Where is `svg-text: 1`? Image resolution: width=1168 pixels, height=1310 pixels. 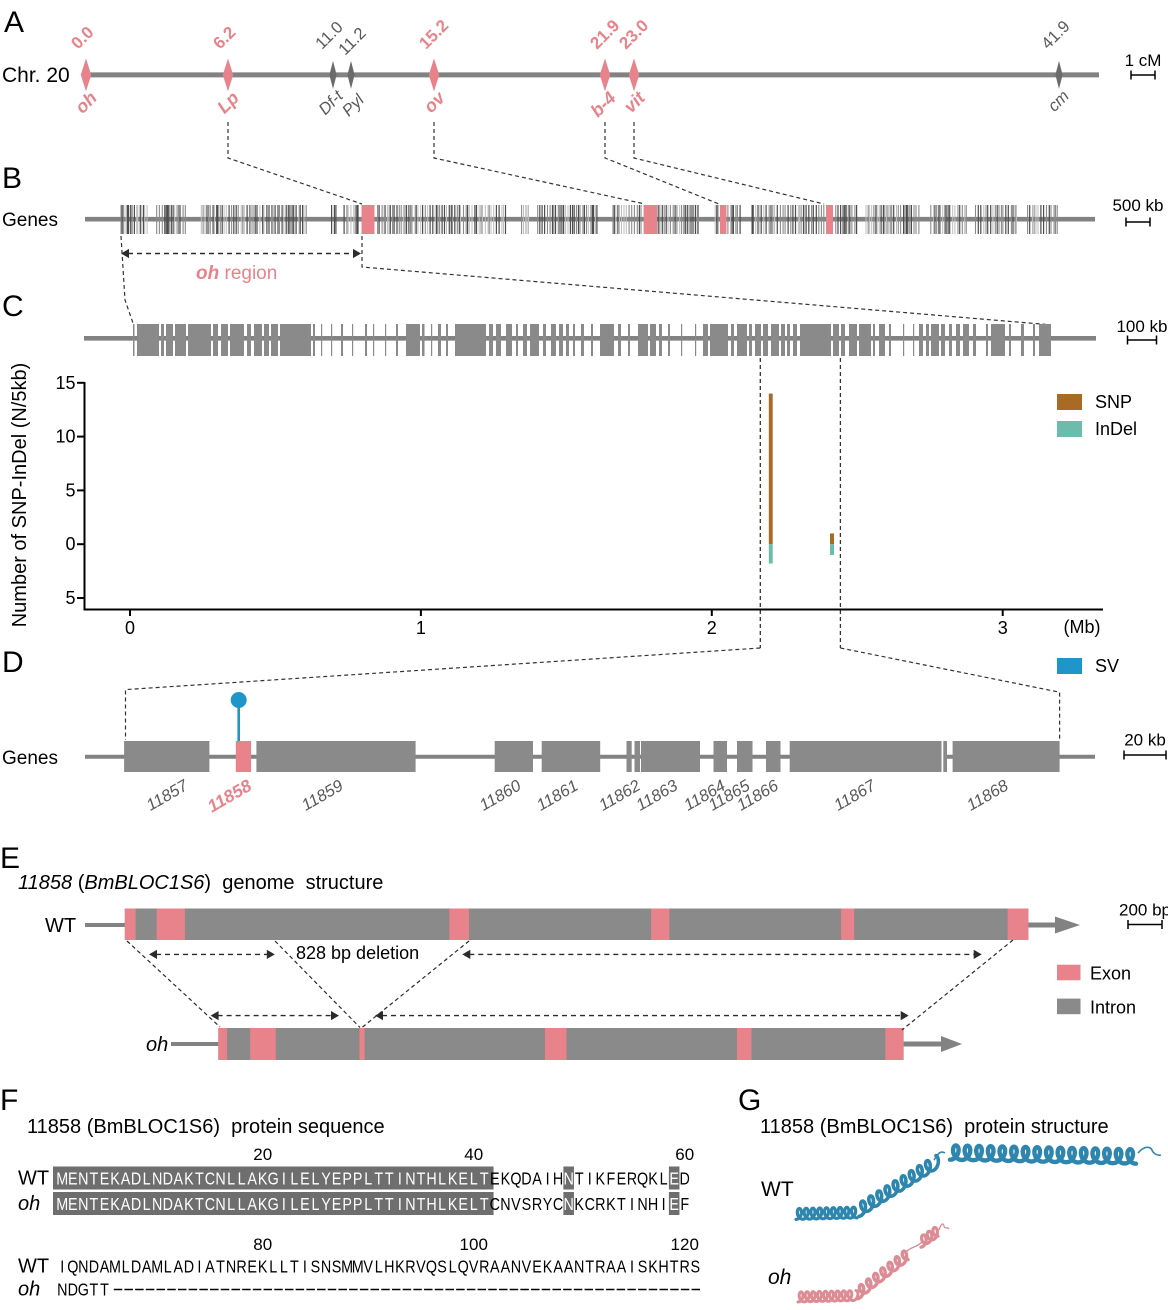 svg-text: 1 is located at coordinates (421, 628).